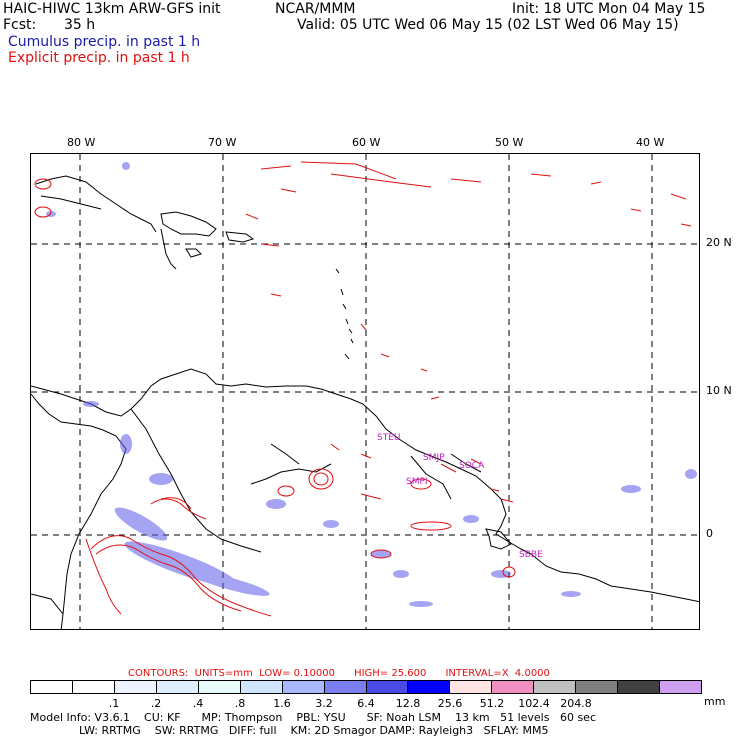  What do you see at coordinates (81, 142) in the screenshot?
I see `lon-label-80w: 80 W` at bounding box center [81, 142].